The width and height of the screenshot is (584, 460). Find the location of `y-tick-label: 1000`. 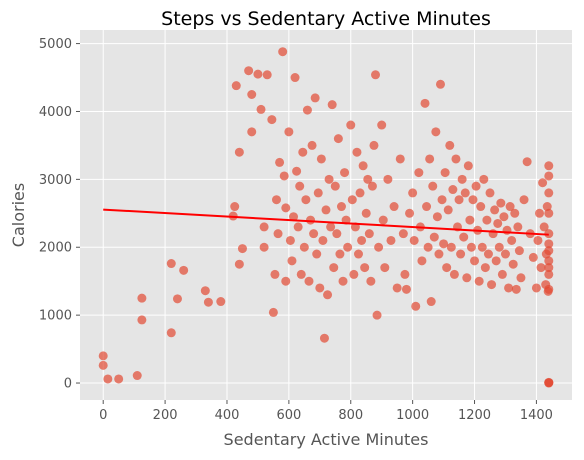

y-tick-label: 1000 is located at coordinates (55, 316).